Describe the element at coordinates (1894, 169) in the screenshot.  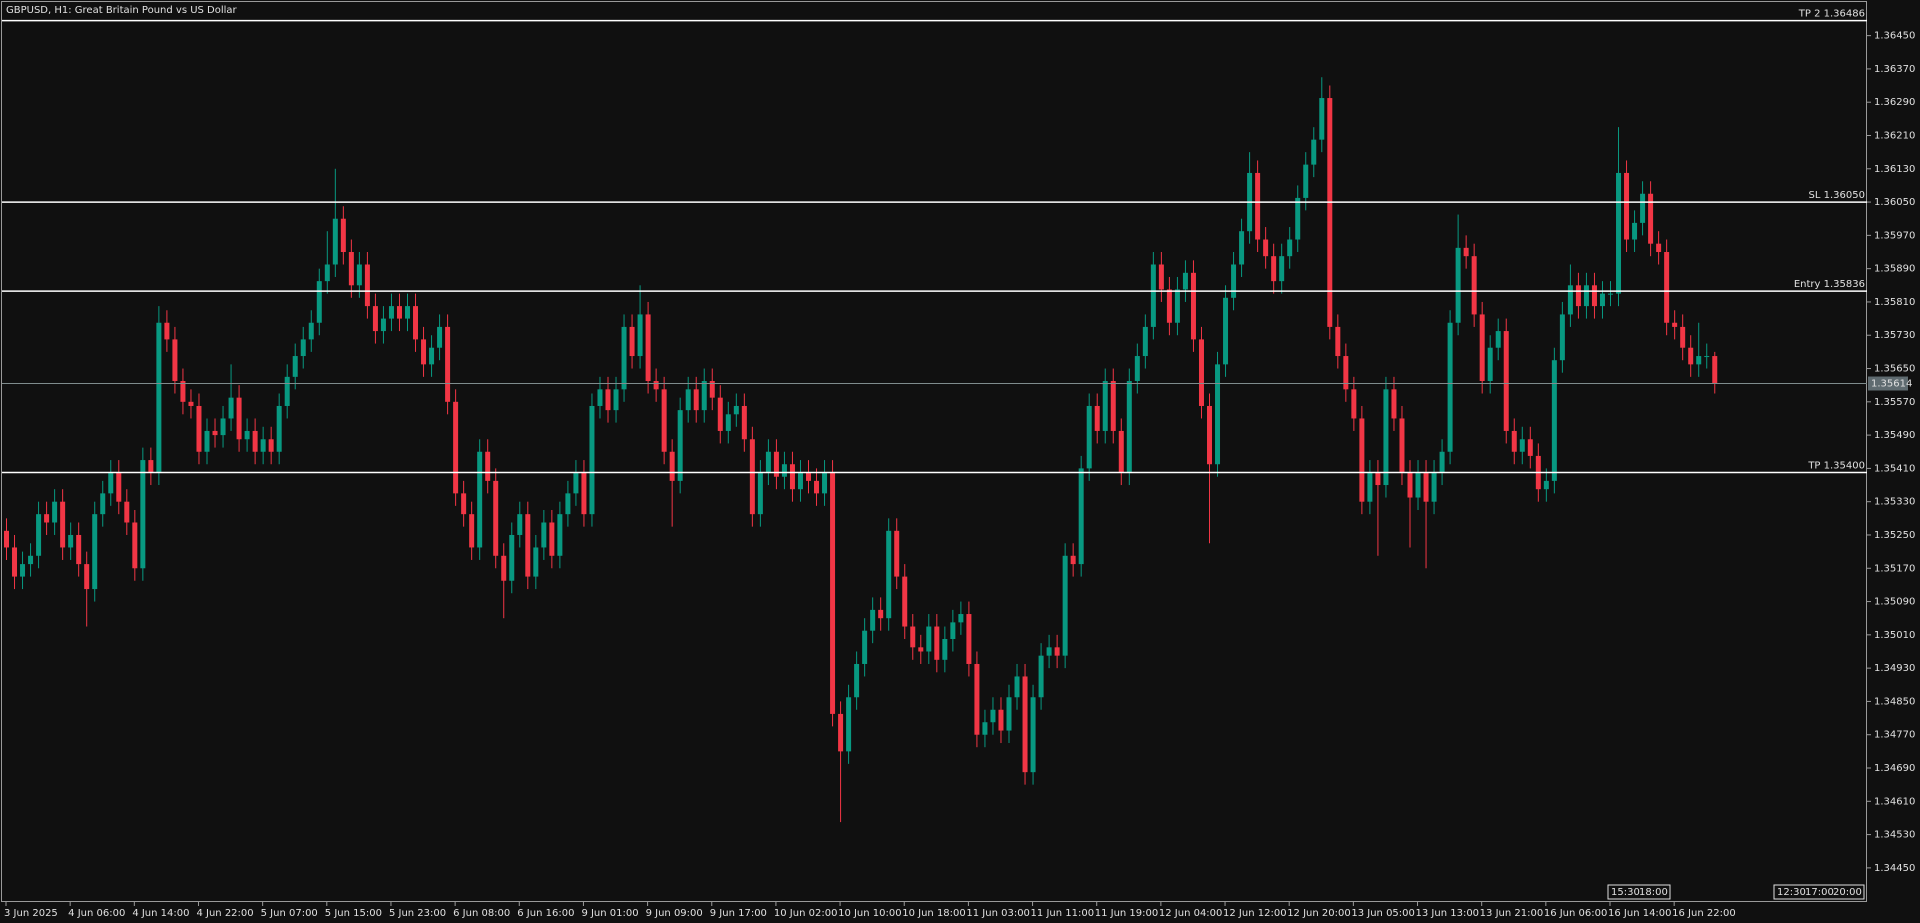
I see `y-tick-label: 1.36130` at that location.